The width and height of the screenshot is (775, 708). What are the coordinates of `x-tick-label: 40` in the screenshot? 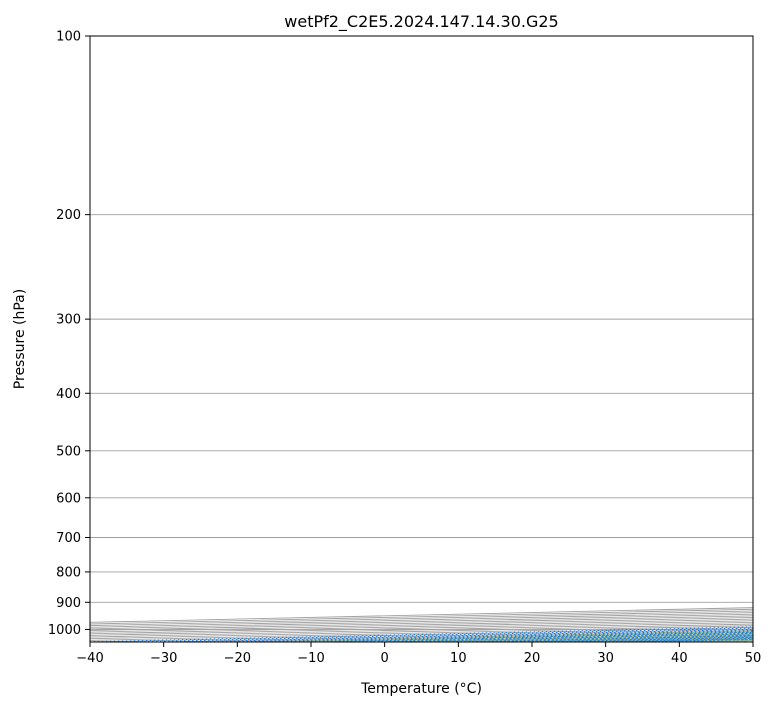 It's located at (679, 658).